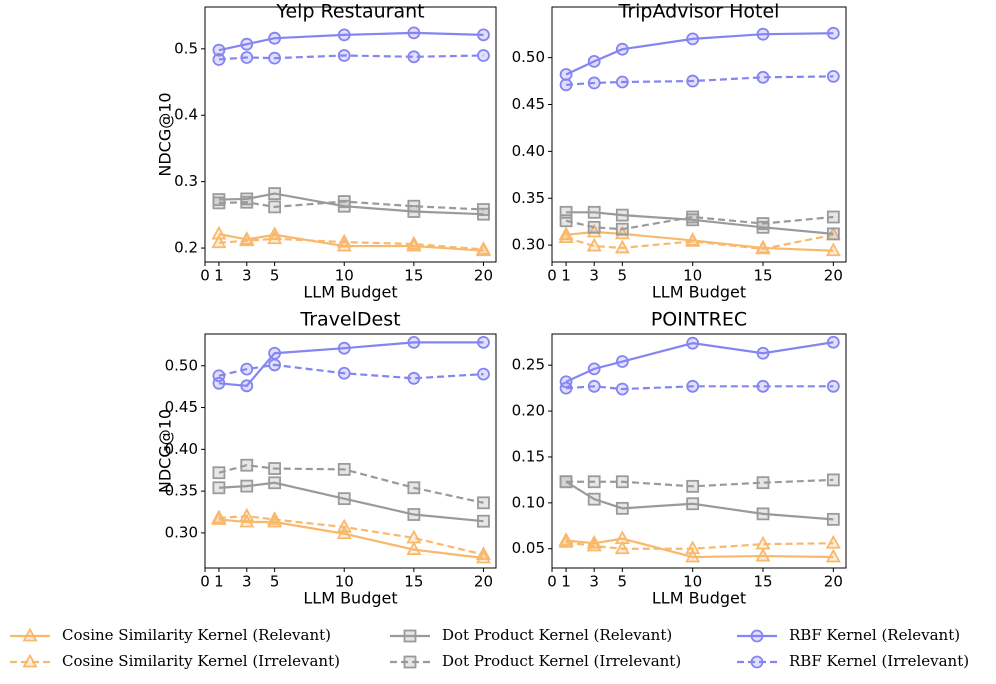 This screenshot has height=684, width=996. Describe the element at coordinates (557, 635) in the screenshot. I see `legend-label: Dot Product Kernel (Relevant)` at that location.